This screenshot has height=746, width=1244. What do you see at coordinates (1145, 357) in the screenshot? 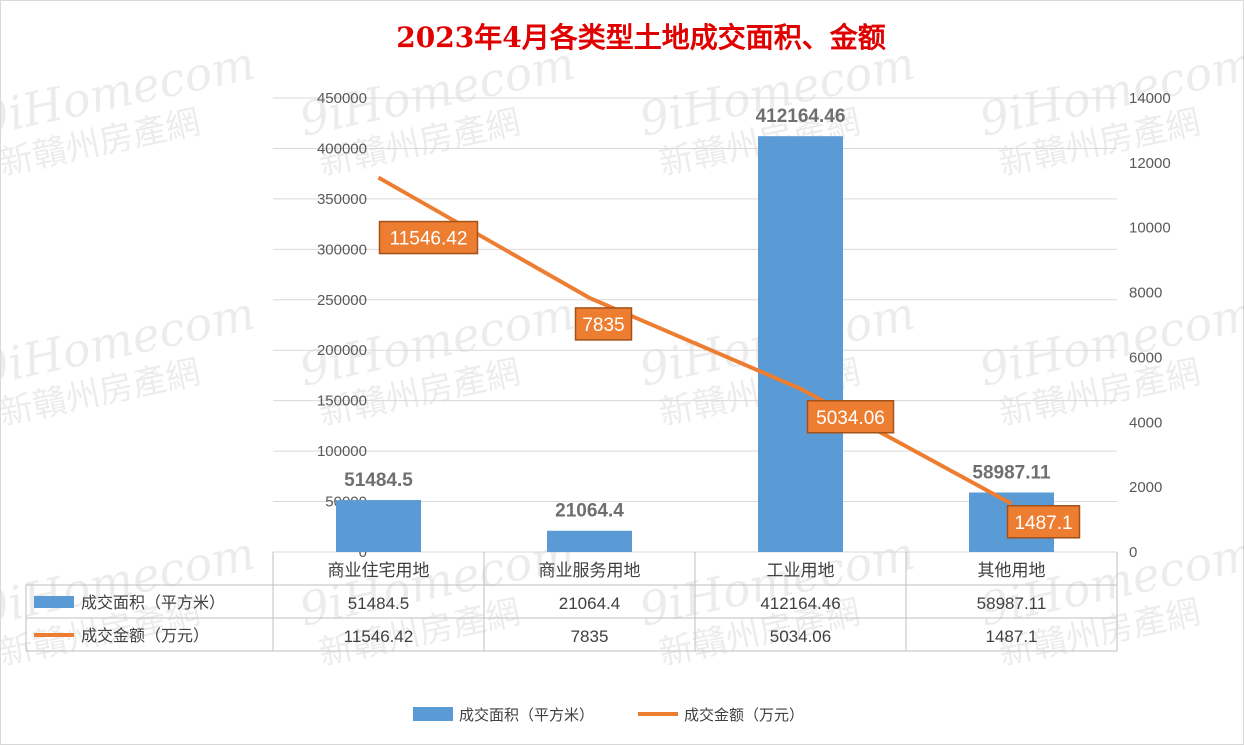
I see `right-axis-tick-label: 6000` at bounding box center [1145, 357].